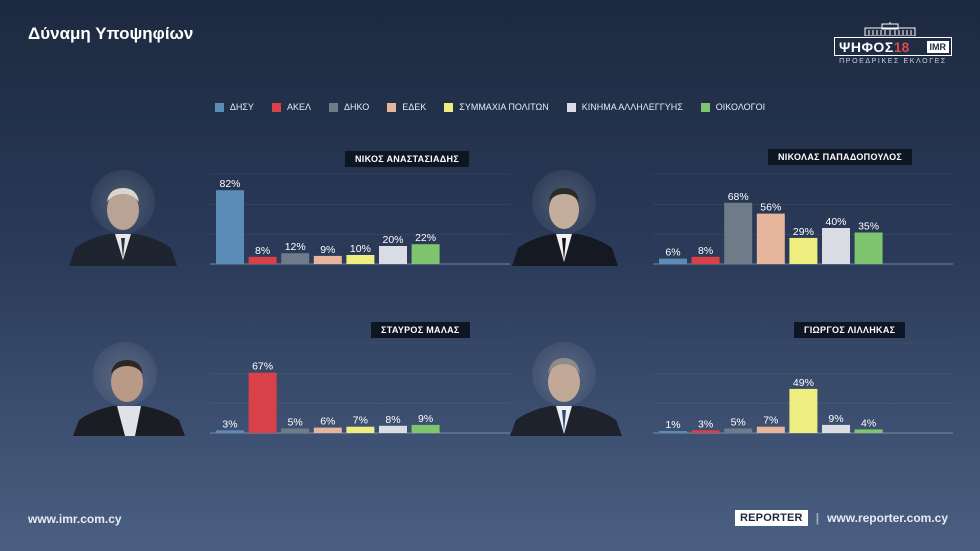  What do you see at coordinates (868, 227) in the screenshot?
I see `bar-value-label: 35%` at bounding box center [868, 227].